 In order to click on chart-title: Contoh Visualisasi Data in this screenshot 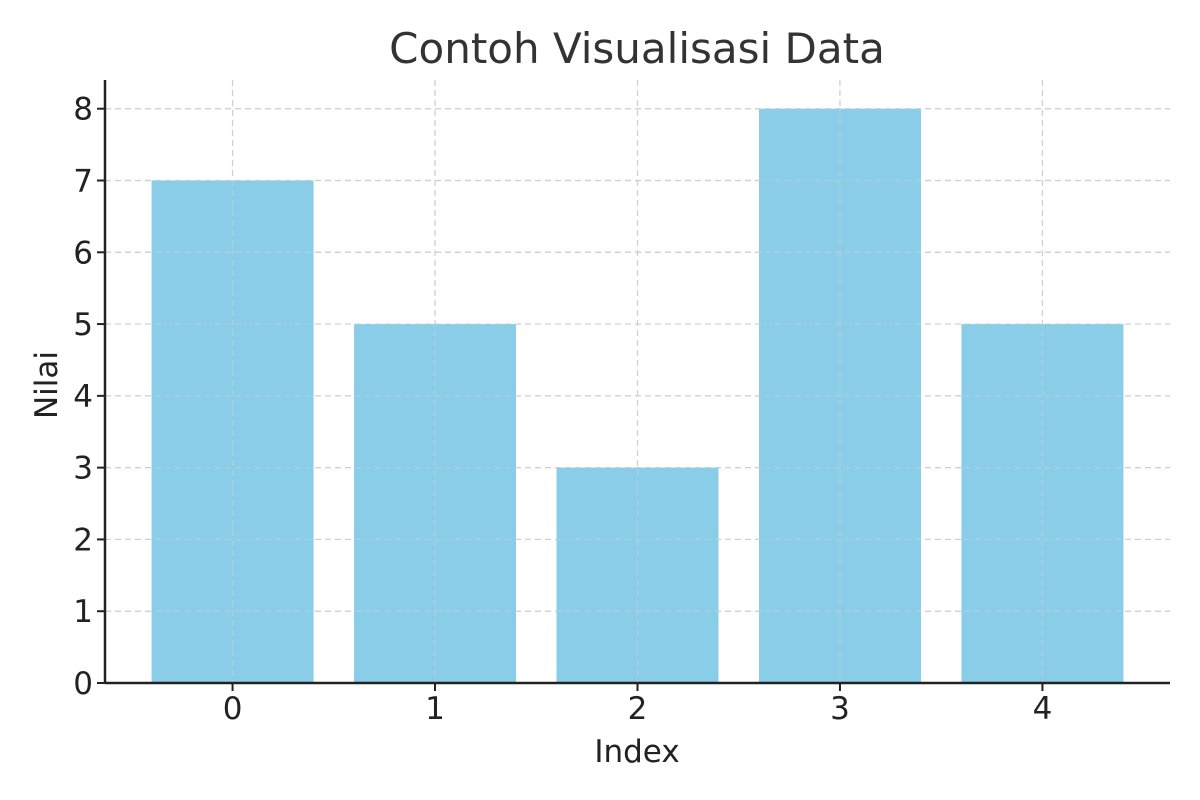, I will do `click(637, 48)`.